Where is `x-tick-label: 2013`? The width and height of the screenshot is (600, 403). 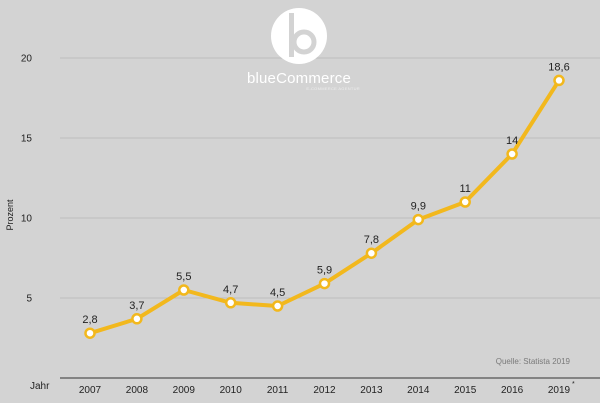
x-tick-label: 2013 is located at coordinates (371, 390).